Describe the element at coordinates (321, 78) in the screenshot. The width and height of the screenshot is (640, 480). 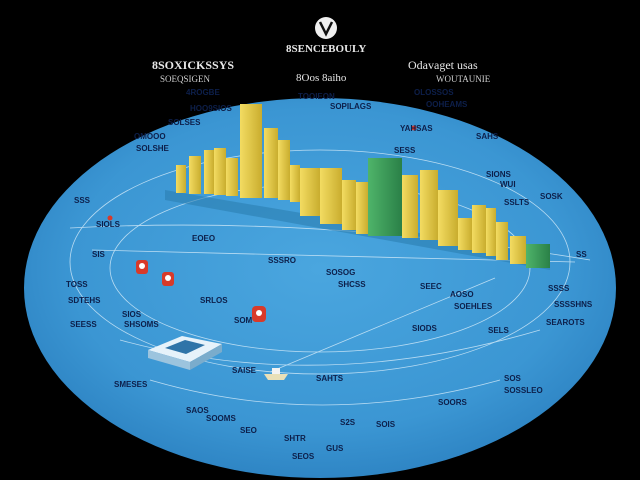
I see `center-subtitle: 8Oos 8aiho` at that location.